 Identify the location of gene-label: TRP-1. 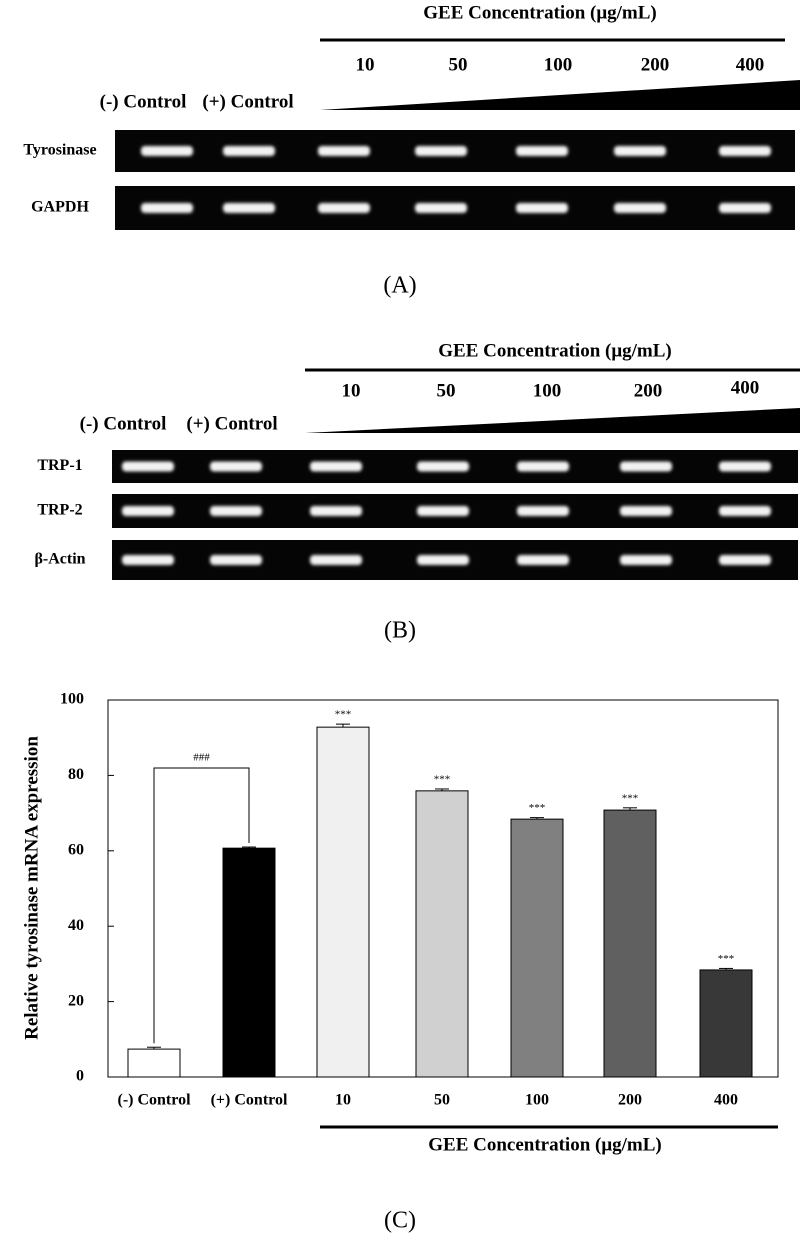
(59, 465).